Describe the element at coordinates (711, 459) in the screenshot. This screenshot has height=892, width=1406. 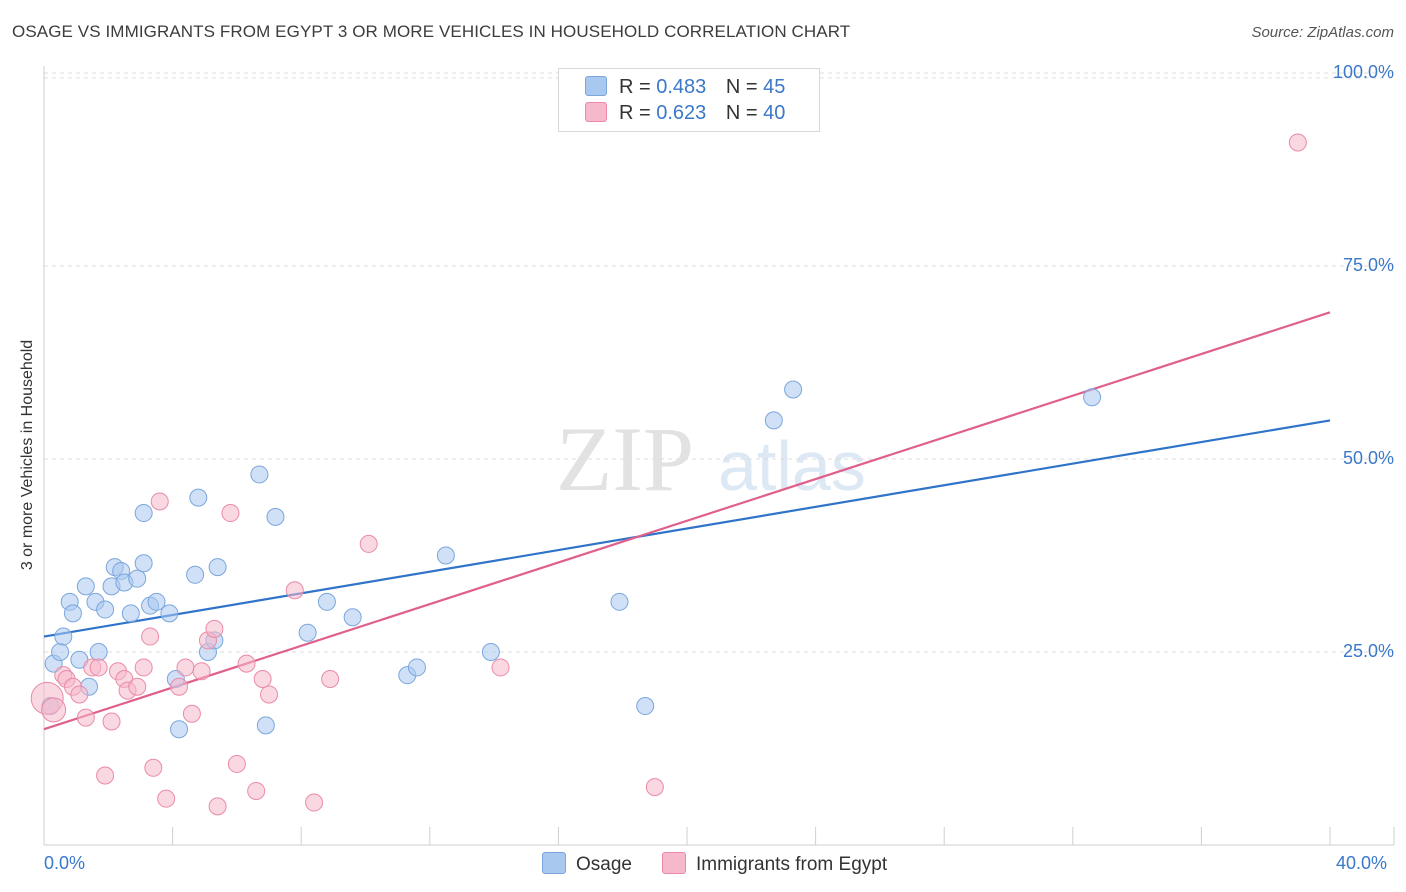
I see `zipatlas-watermark: ZIP atlas` at that location.